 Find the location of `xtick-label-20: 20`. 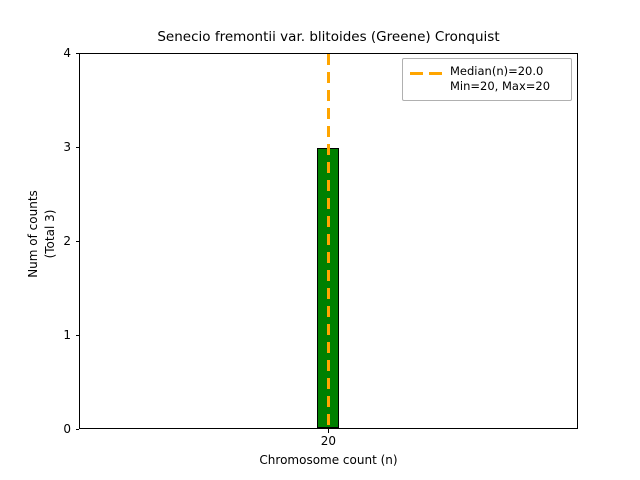

xtick-label-20: 20 is located at coordinates (328, 441).